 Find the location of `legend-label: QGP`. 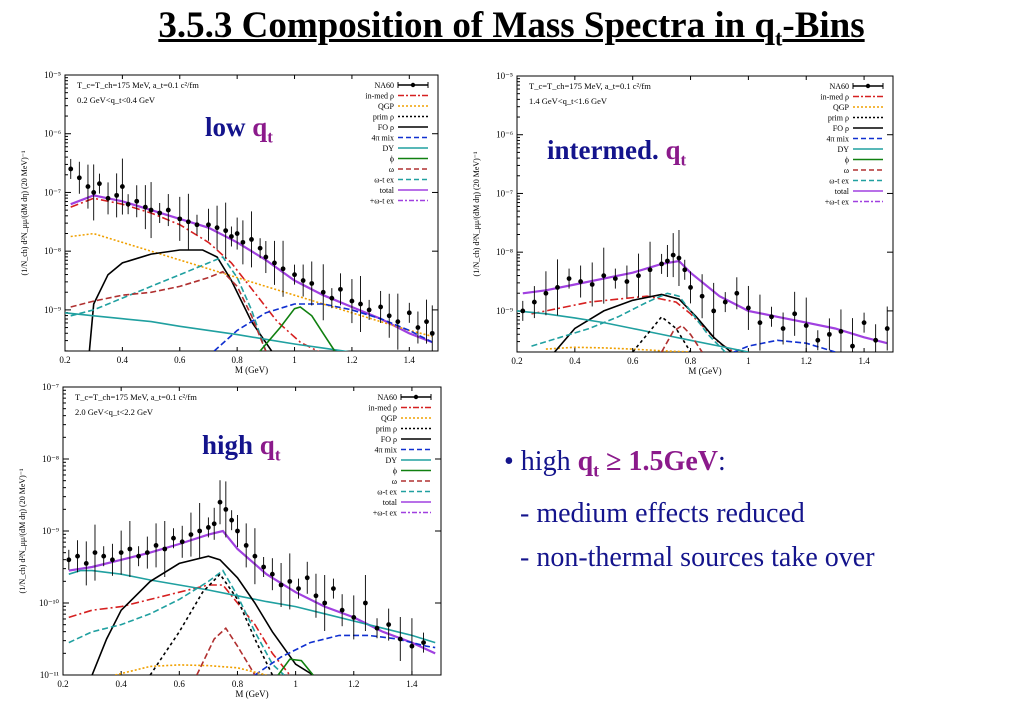

legend-label: QGP is located at coordinates (389, 418).